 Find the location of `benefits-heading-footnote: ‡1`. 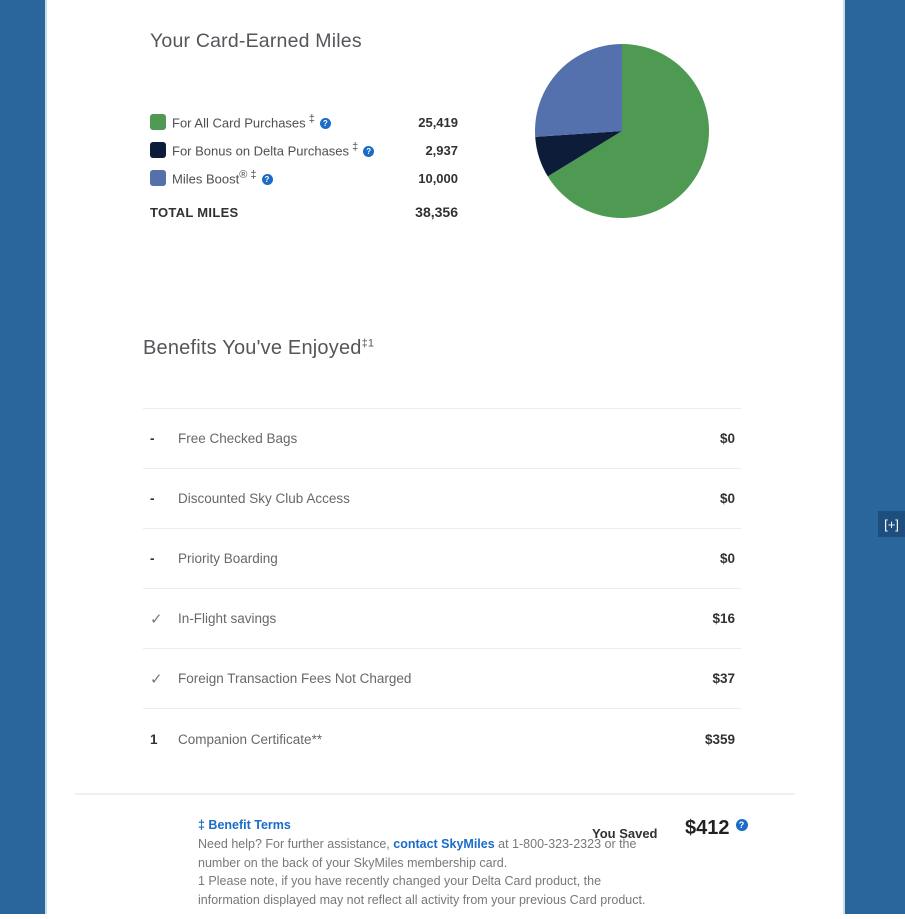

benefits-heading-footnote: ‡1 is located at coordinates (368, 343).